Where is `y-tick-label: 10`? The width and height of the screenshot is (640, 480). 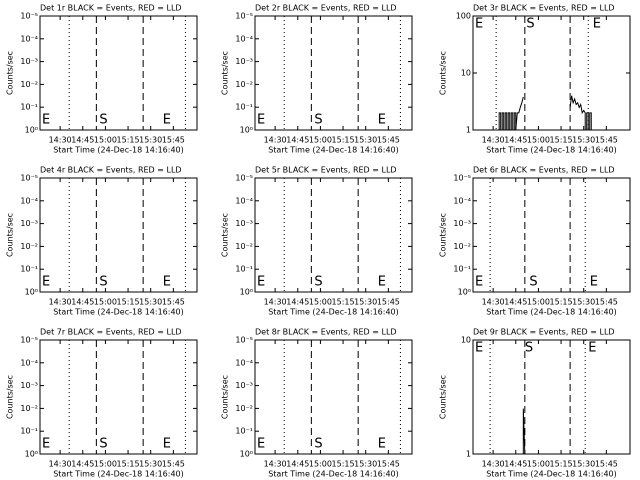 y-tick-label: 10 is located at coordinates (466, 340).